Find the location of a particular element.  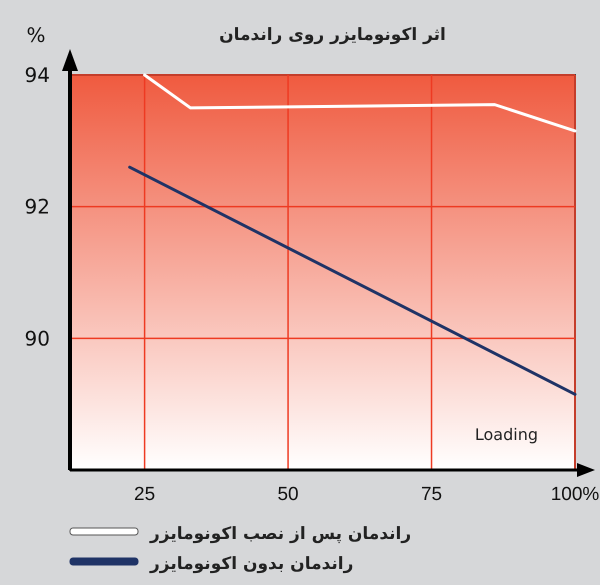

legend-item: راندمان پس از نصب اکونومایزر is located at coordinates (241, 534).